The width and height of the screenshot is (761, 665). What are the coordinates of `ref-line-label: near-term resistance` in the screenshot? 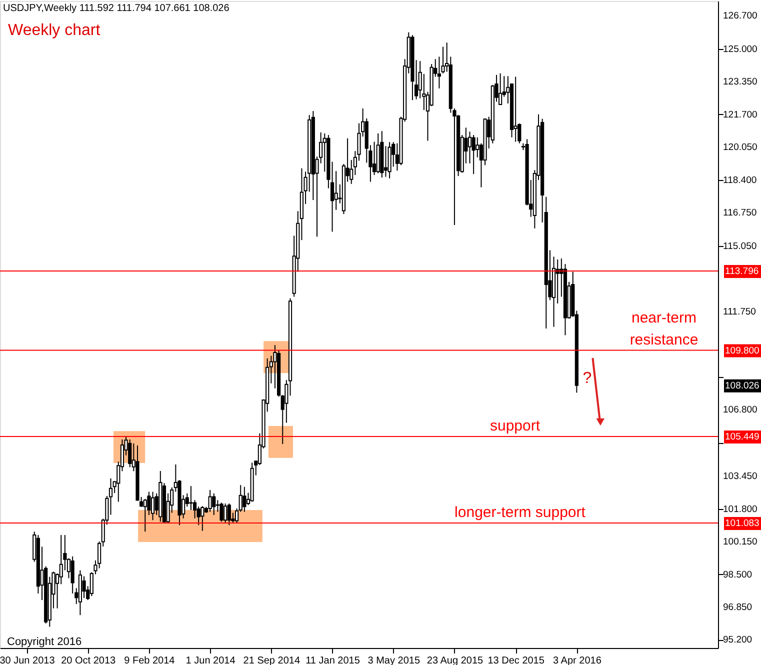 It's located at (664, 328).